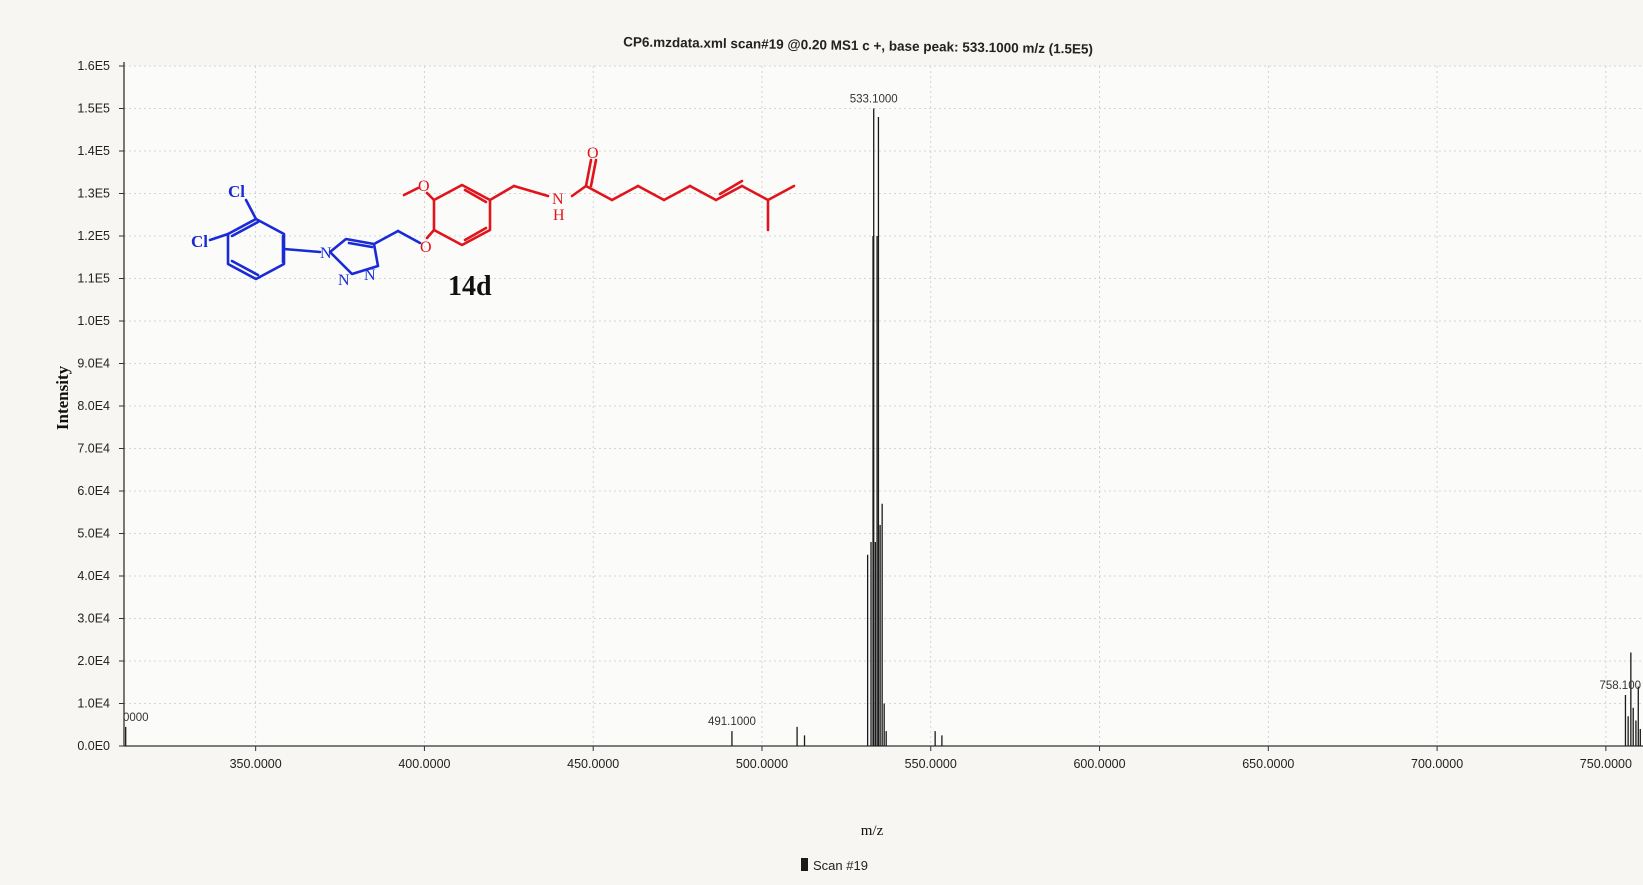 The width and height of the screenshot is (1643, 885). Describe the element at coordinates (93, 151) in the screenshot. I see `y-tick-label: 1.4E5` at that location.